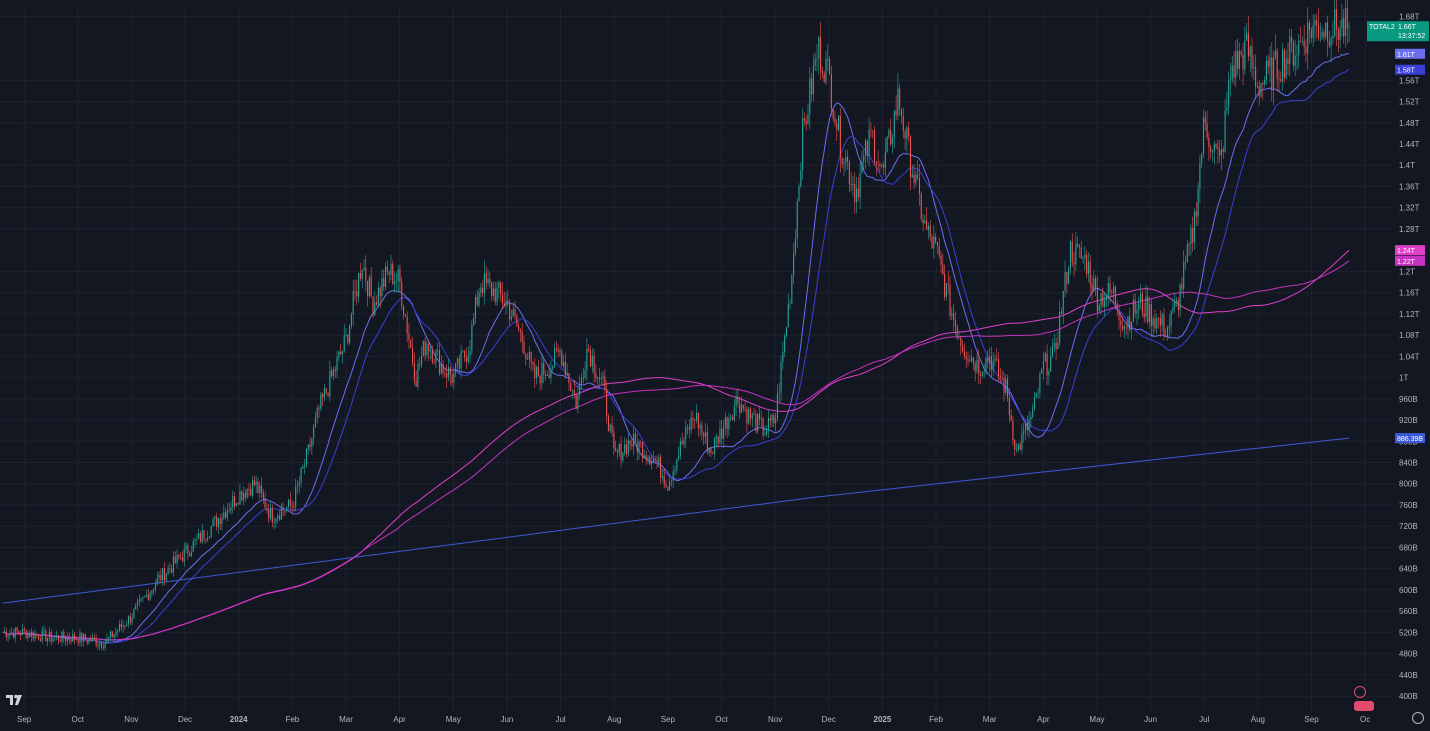  Describe the element at coordinates (1364, 706) in the screenshot. I see `alert-badge-icon` at that location.